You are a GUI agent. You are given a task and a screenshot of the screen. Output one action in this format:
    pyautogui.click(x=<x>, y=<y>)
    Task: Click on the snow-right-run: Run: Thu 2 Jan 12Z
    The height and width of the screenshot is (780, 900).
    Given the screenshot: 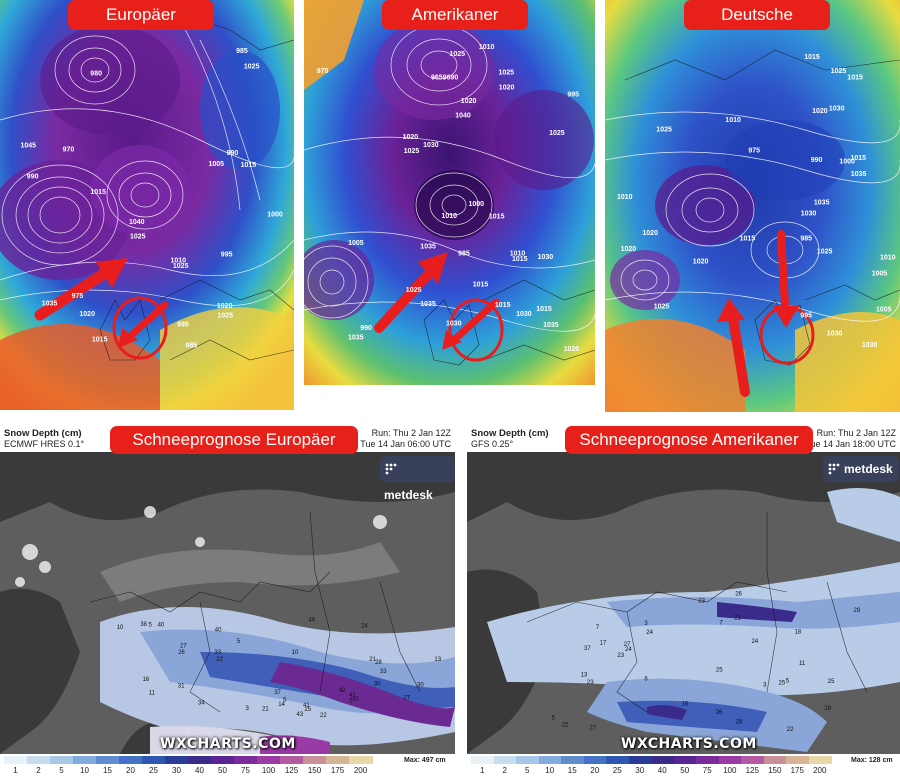 What is the action you would take?
    pyautogui.click(x=856, y=433)
    